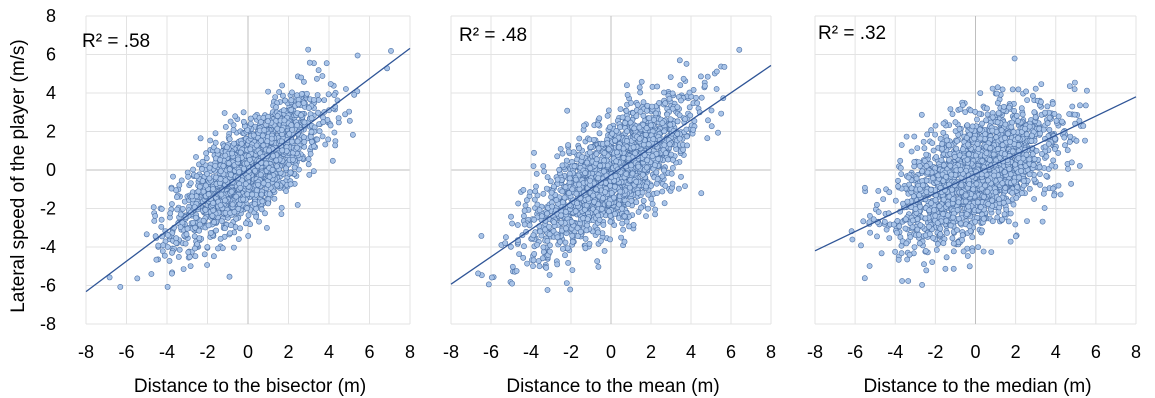  I want to click on x-tick-label: -4, so click(531, 352).